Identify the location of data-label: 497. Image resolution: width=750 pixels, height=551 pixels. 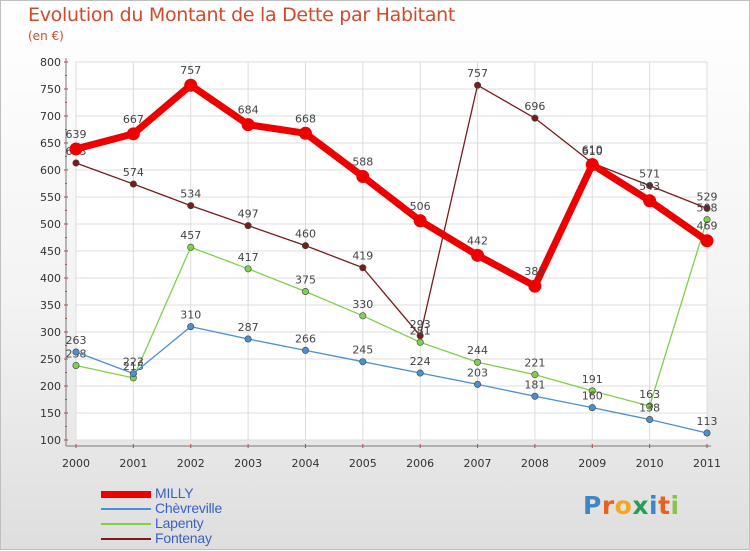
(248, 214).